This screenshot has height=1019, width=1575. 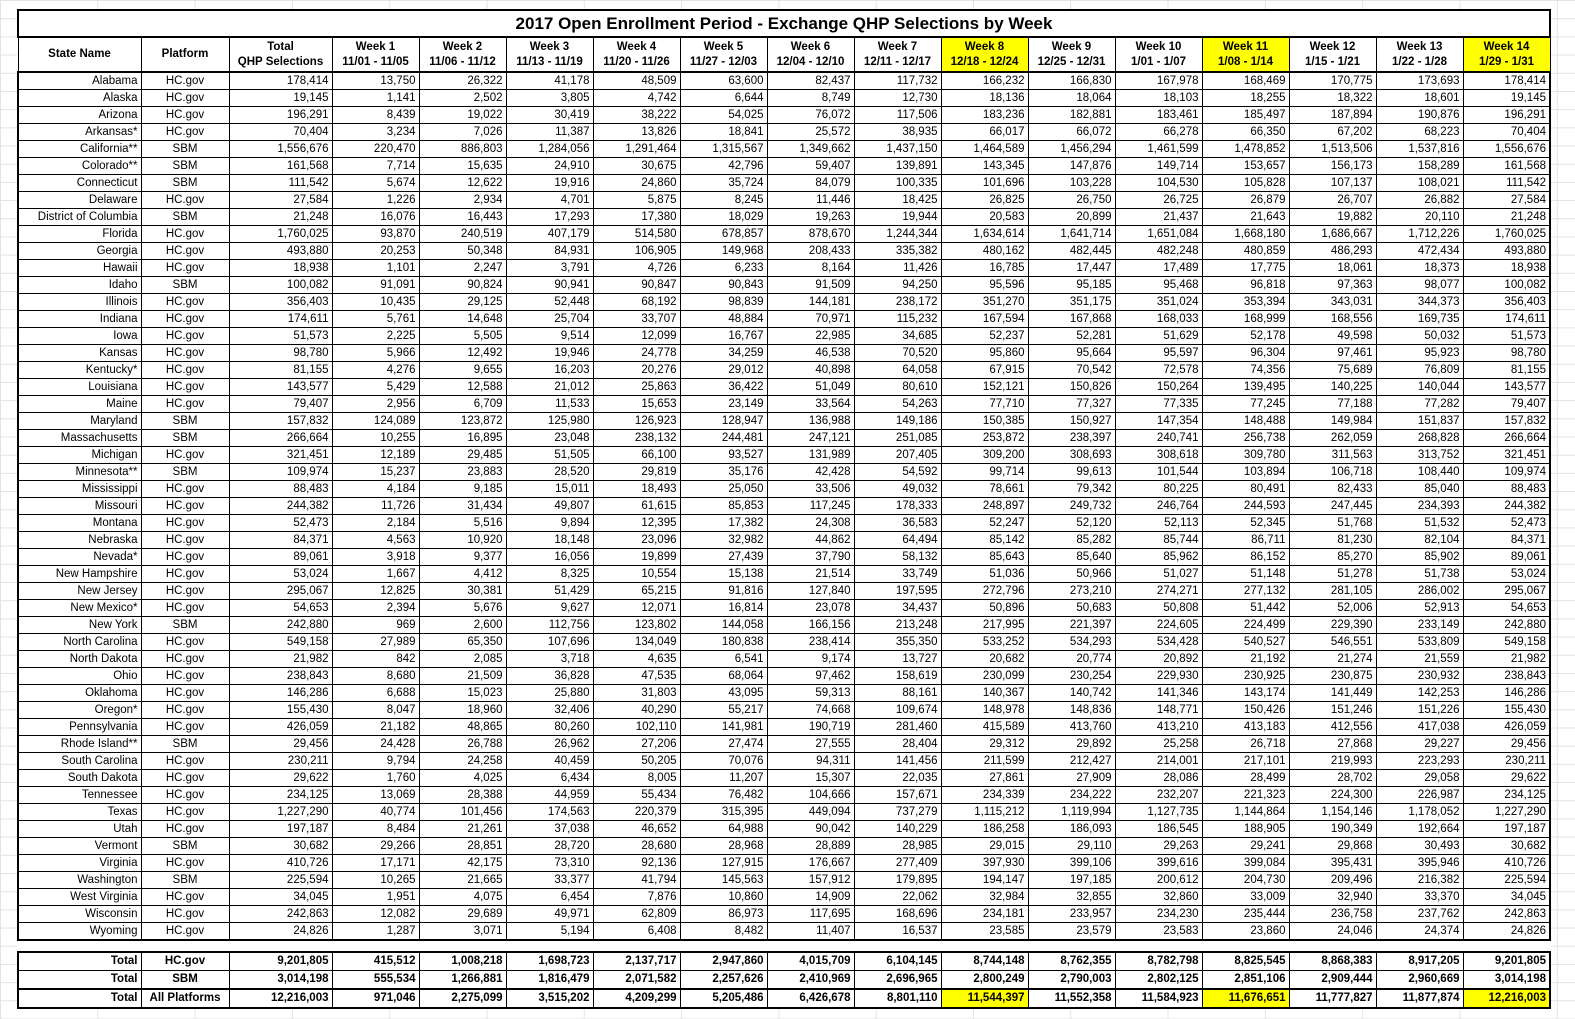 I want to click on week-6-cell: 9,174, so click(x=810, y=659).